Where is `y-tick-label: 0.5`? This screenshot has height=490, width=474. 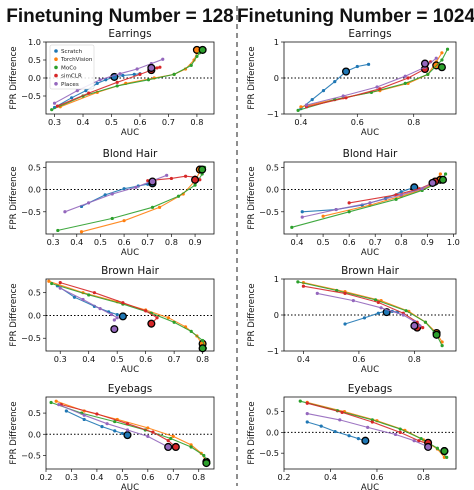 y-tick-label: 0.5 is located at coordinates (34, 167).